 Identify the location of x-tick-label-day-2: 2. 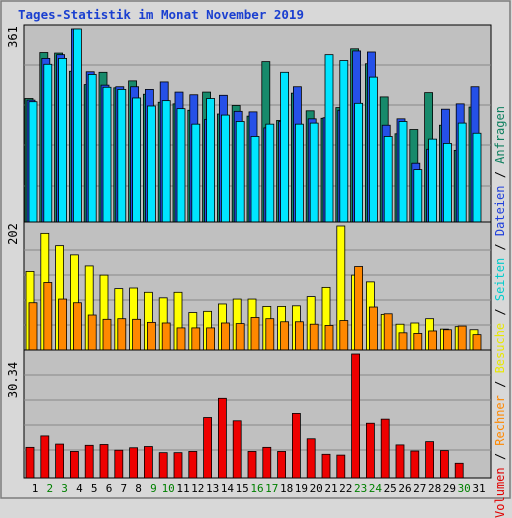
(49, 488).